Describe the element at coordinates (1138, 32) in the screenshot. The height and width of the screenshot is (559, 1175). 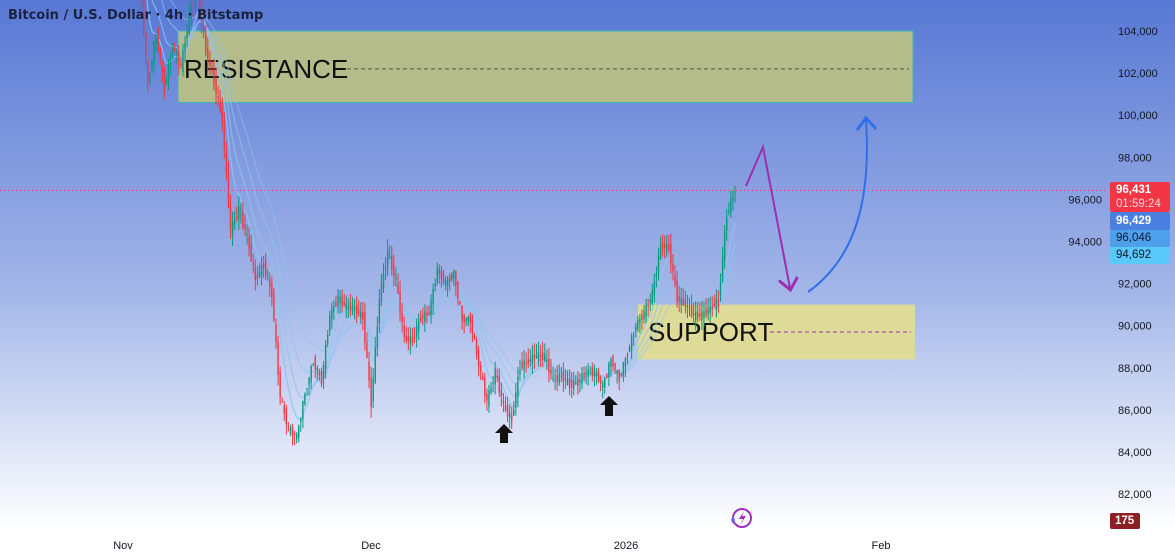
I see `price-tick: 104,000` at that location.